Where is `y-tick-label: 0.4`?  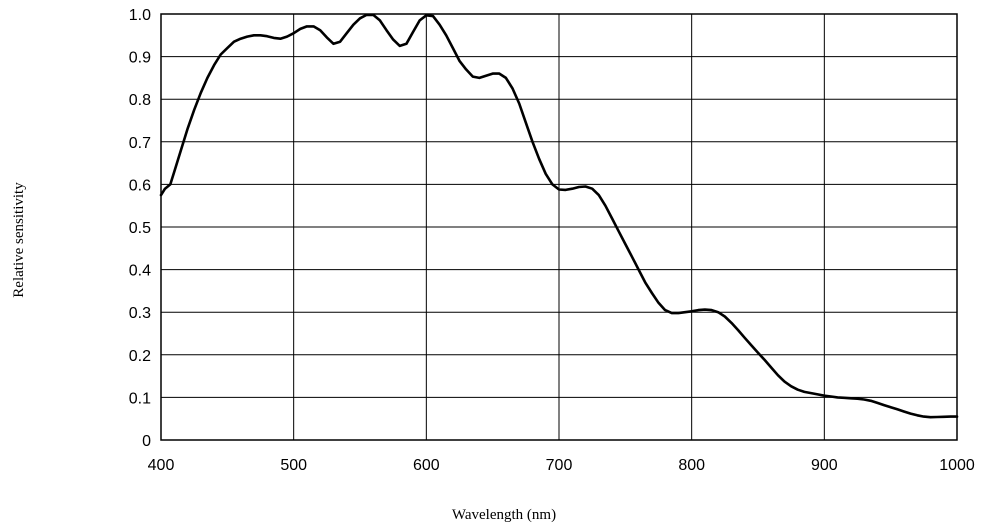 y-tick-label: 0.4 is located at coordinates (140, 271).